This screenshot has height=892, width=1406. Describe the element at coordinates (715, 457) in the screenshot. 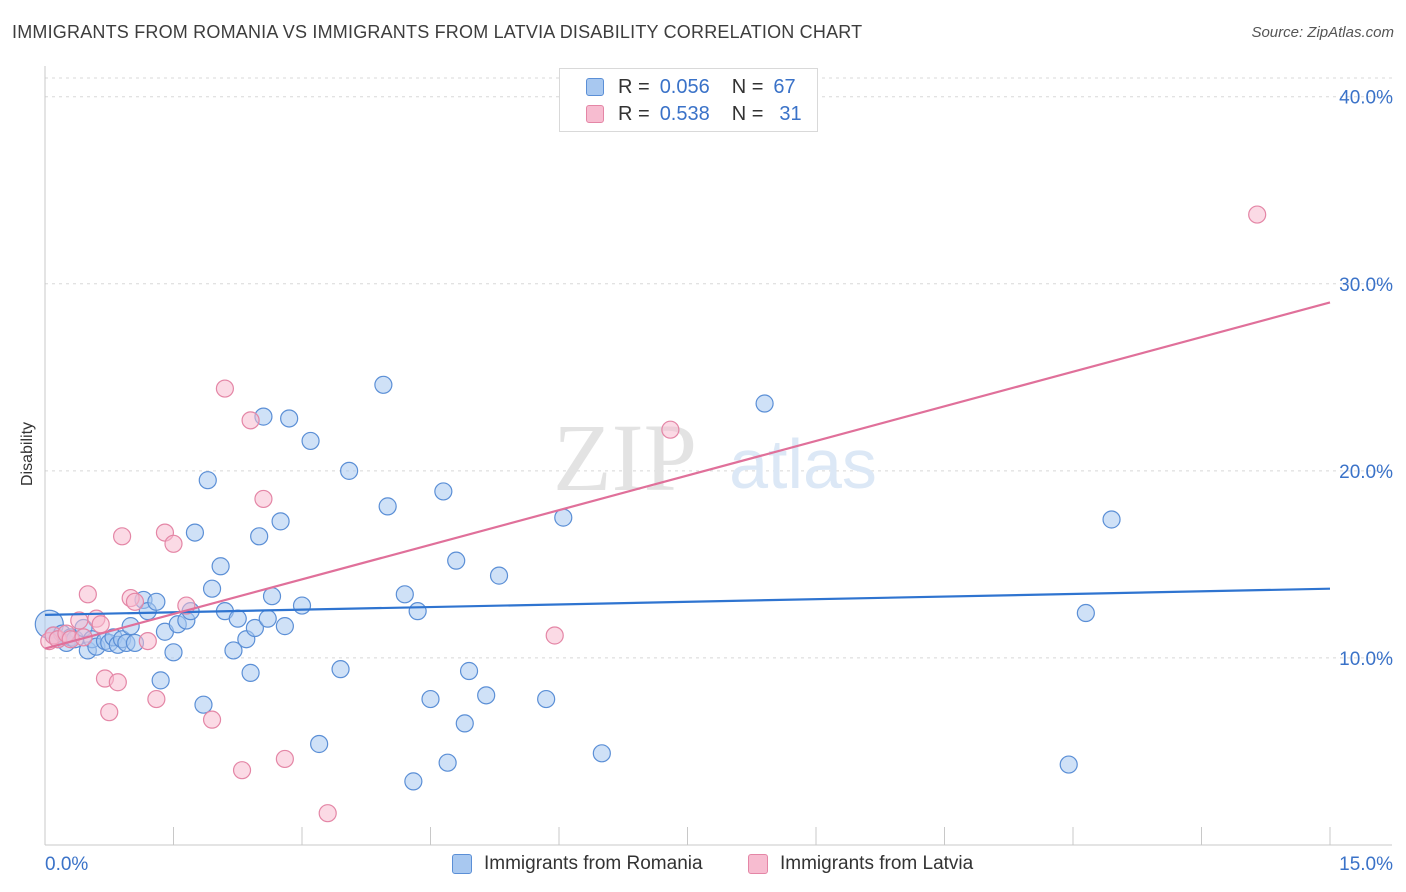

I see `watermark: ZIP atlas` at that location.